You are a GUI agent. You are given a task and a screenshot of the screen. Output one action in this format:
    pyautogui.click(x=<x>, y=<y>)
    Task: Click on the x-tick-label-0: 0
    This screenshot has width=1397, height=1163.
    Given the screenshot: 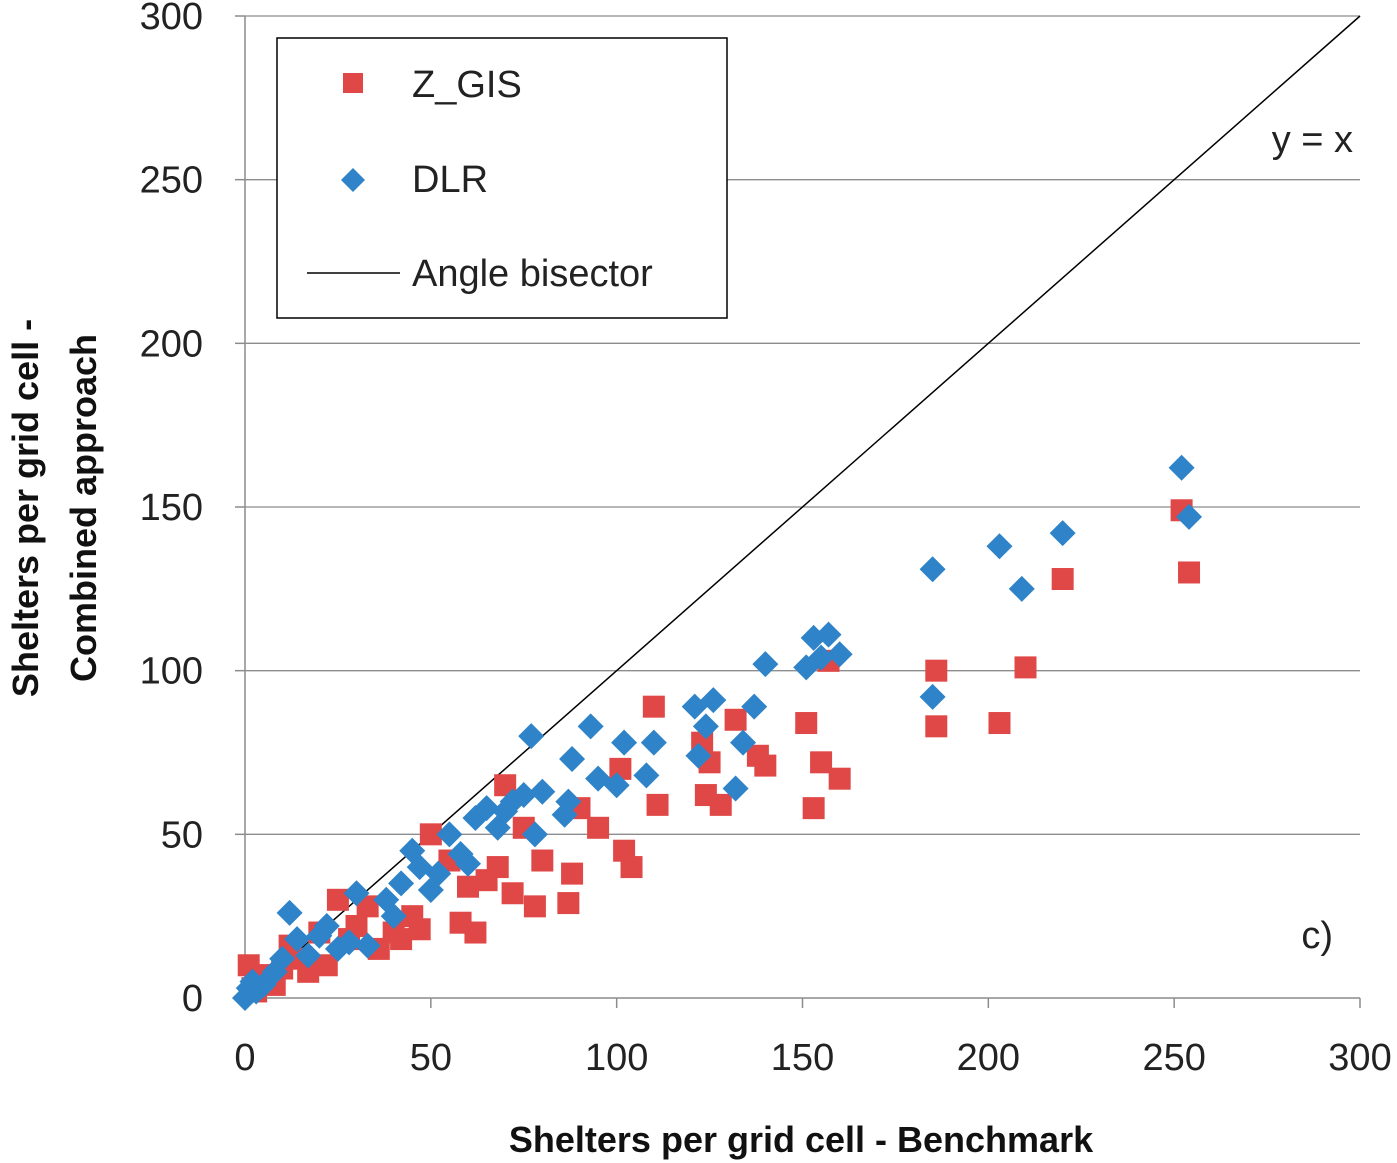 What is the action you would take?
    pyautogui.click(x=244, y=1058)
    